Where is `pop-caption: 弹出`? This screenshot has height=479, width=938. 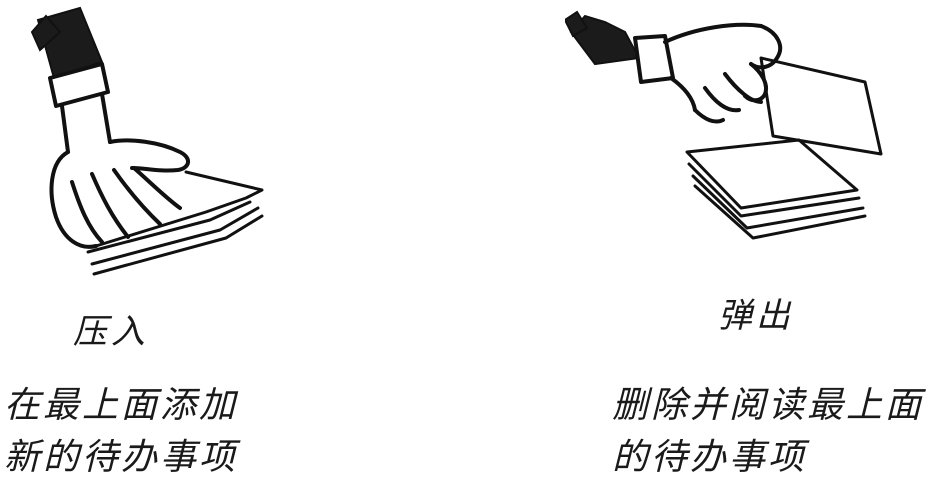 pop-caption: 弹出 is located at coordinates (756, 316).